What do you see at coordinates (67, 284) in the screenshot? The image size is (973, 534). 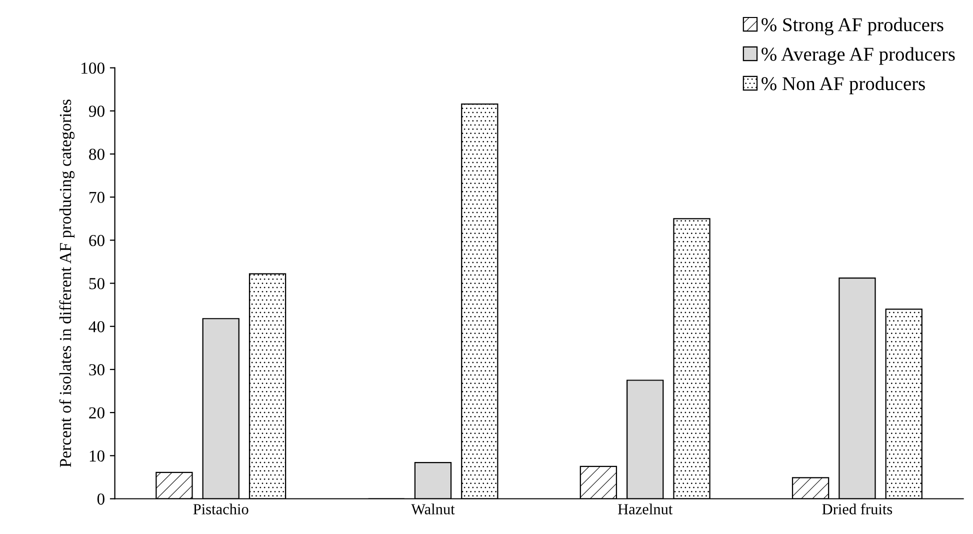 I see `y-axis-title: Percent of isolates in different AF producing categories` at bounding box center [67, 284].